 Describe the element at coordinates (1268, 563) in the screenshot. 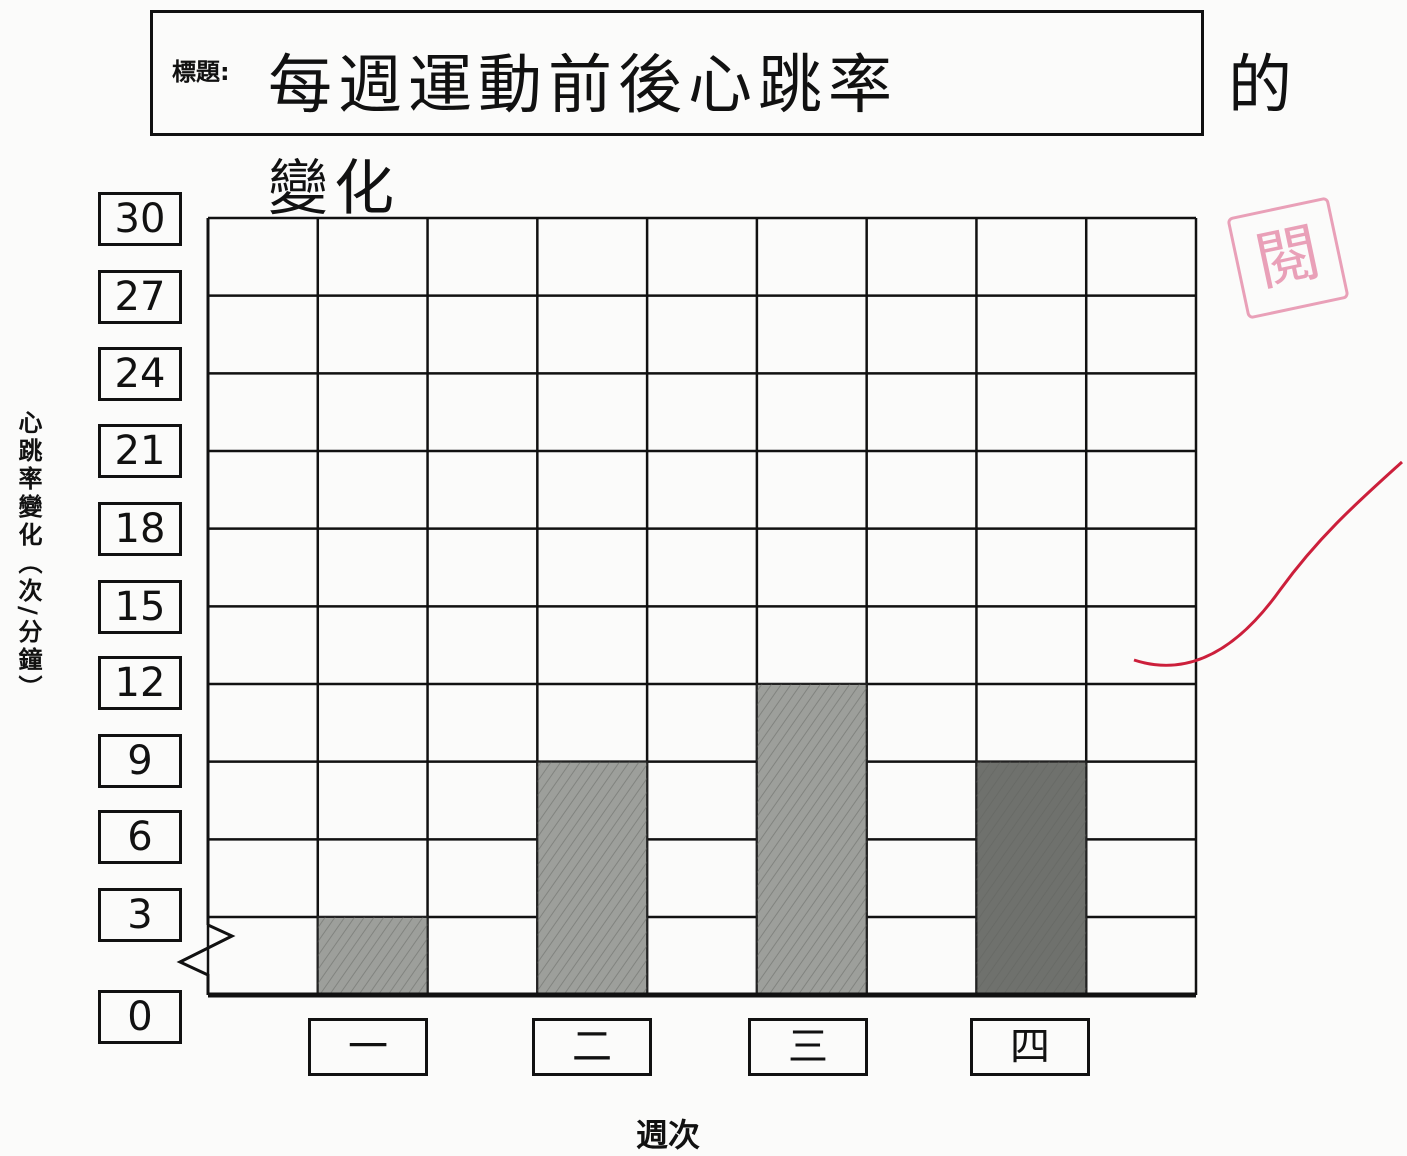

I see `teacher-annotation-stroke` at that location.